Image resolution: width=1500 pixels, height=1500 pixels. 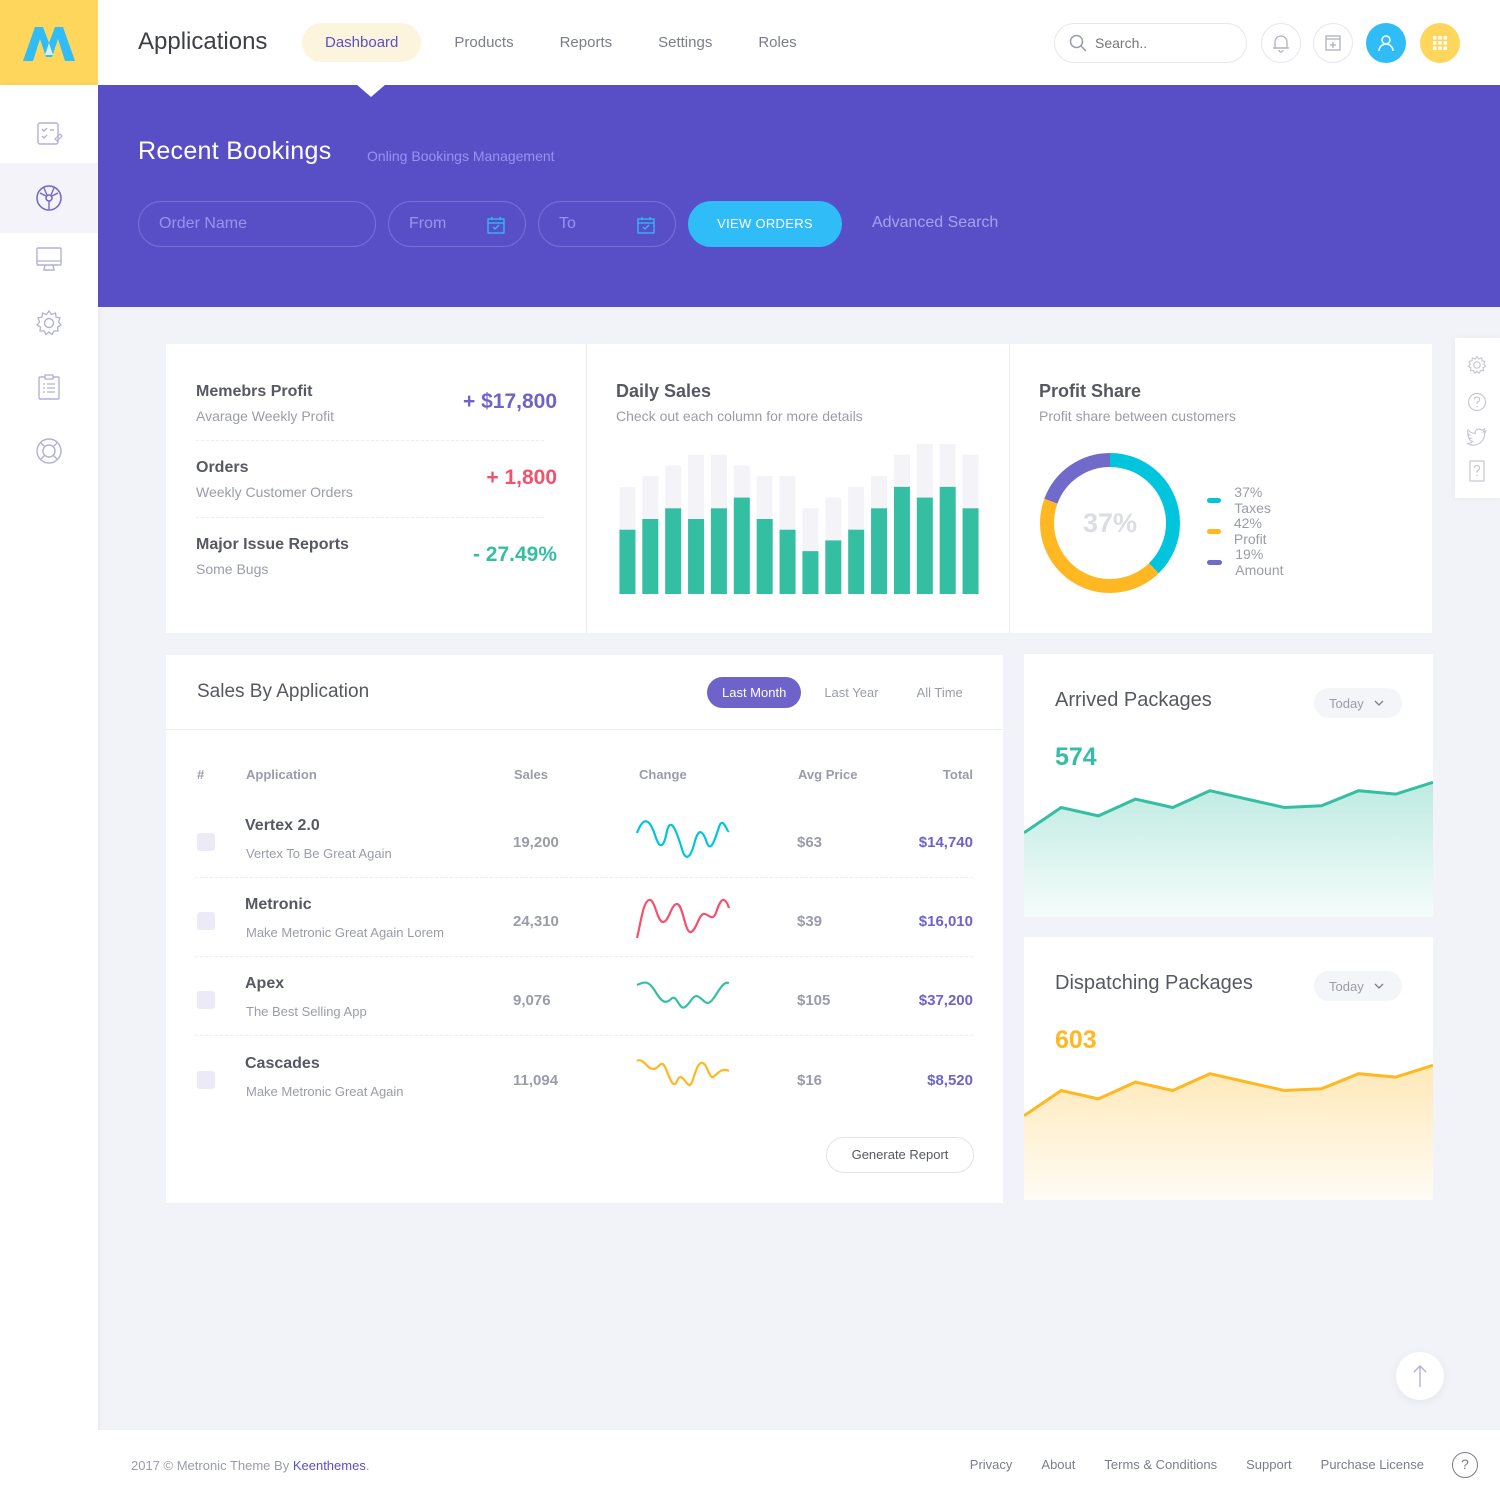 I want to click on sidebar-item-reports, so click(x=49, y=387).